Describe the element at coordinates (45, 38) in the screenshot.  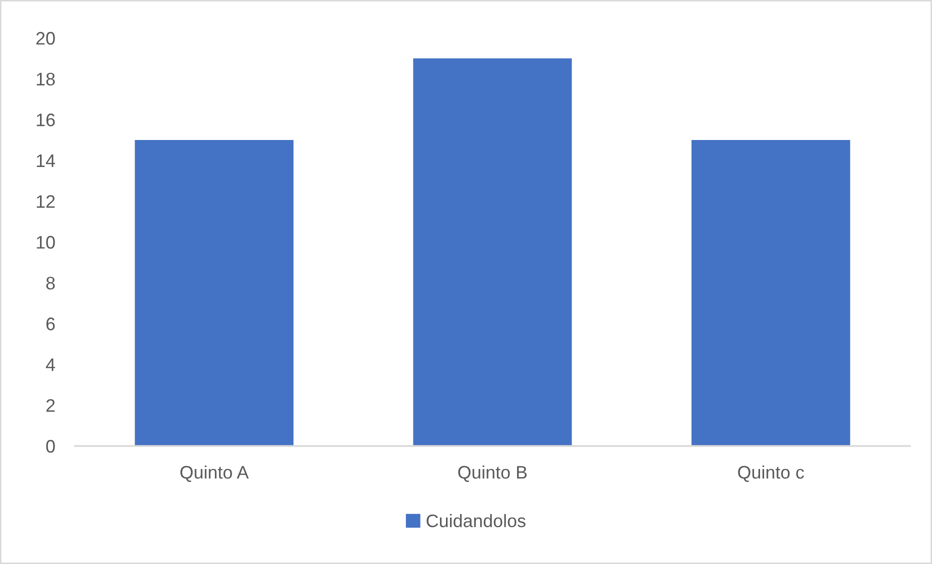
I see `y-tick-label: 20` at that location.